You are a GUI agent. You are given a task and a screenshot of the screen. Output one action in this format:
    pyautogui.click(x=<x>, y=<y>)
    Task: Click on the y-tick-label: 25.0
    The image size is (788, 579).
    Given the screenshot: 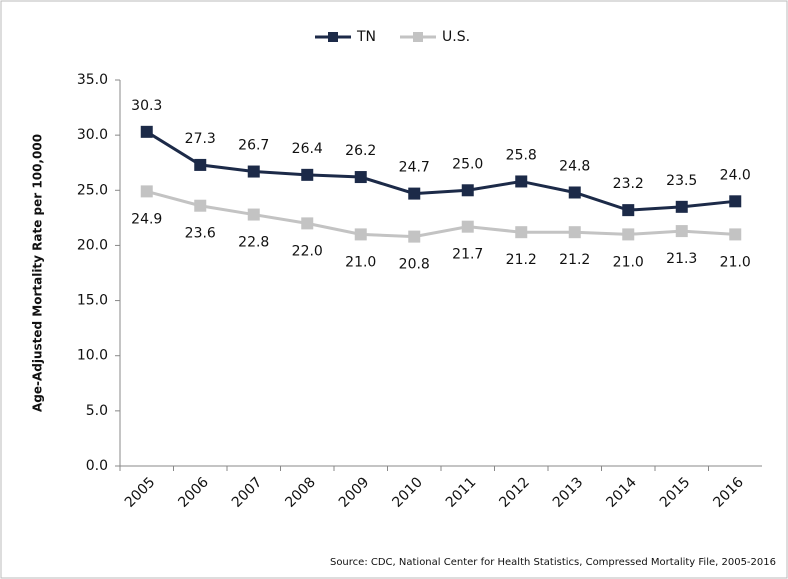 What is the action you would take?
    pyautogui.click(x=92, y=190)
    